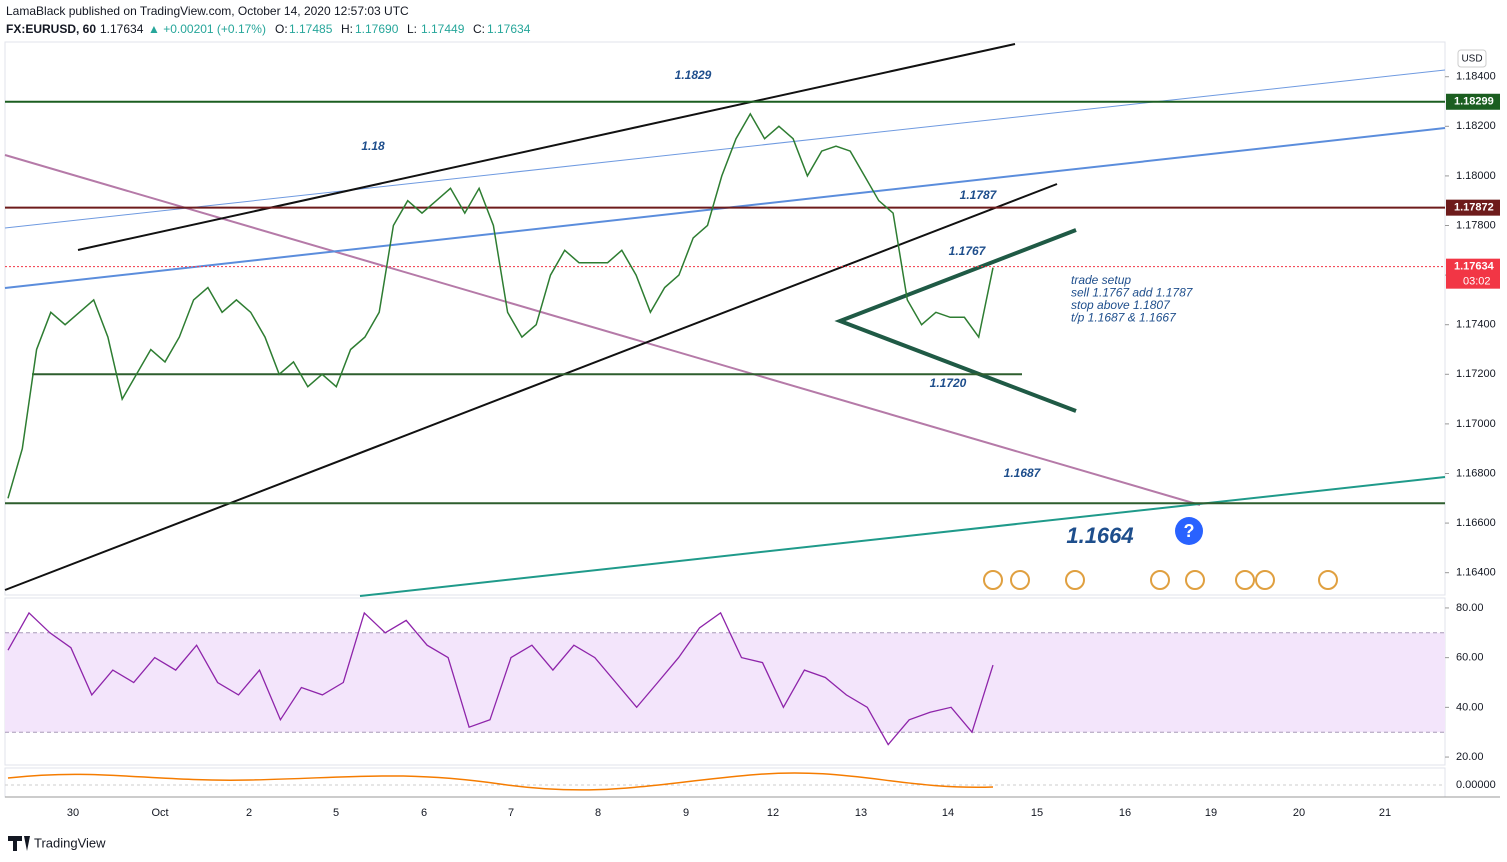 The image size is (1507, 862). What do you see at coordinates (509, 29) in the screenshot?
I see `ohlc-value: 1.17634` at bounding box center [509, 29].